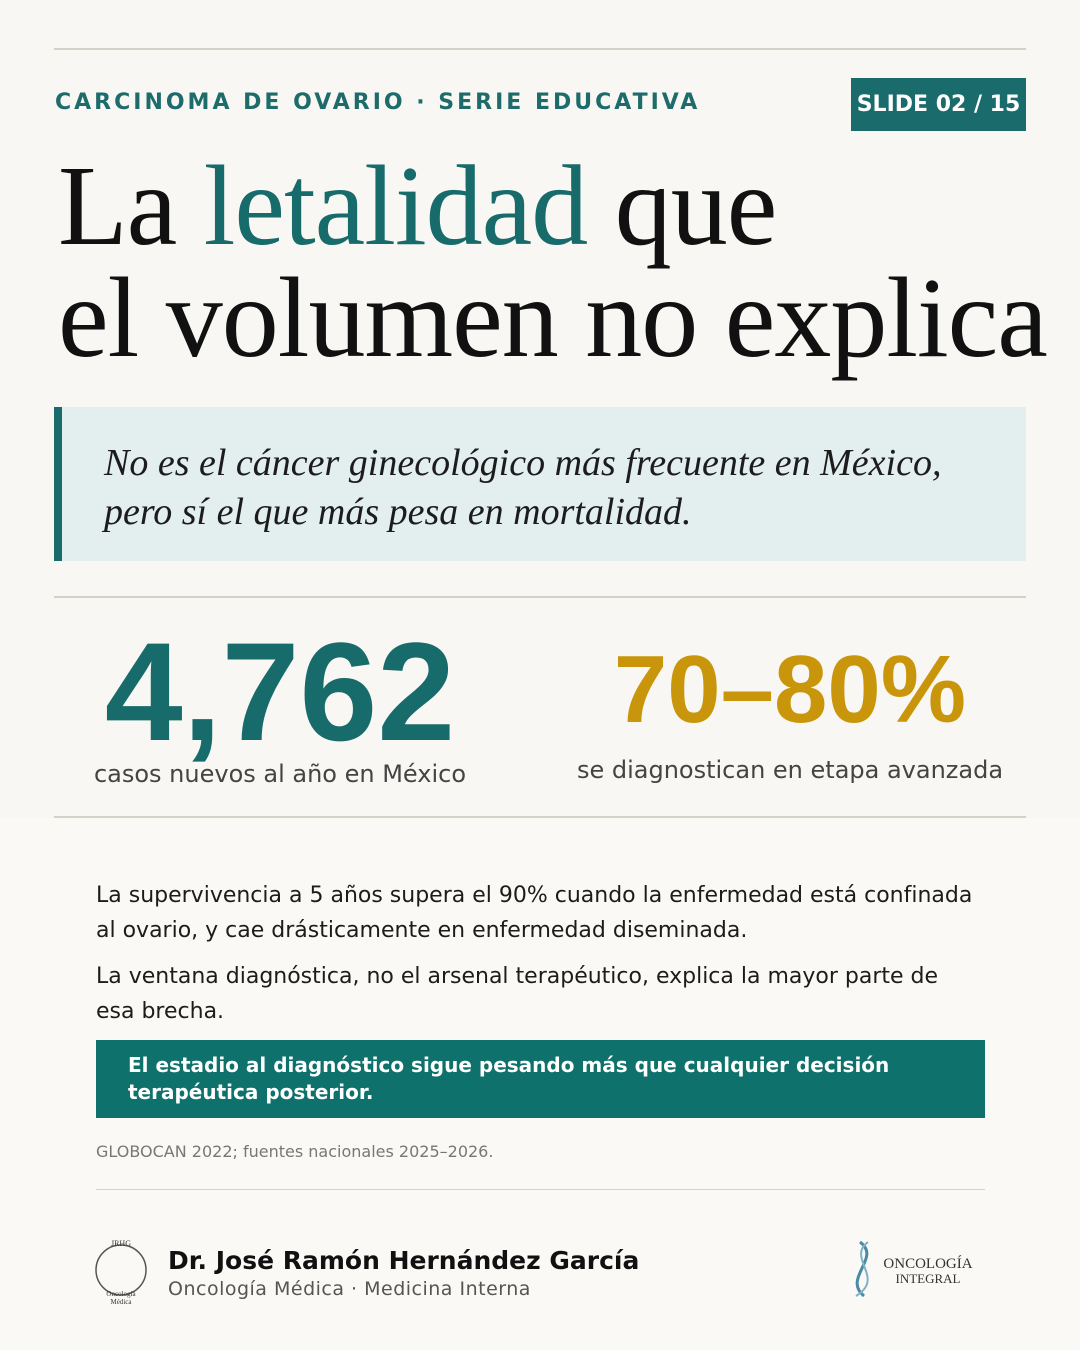  What do you see at coordinates (121, 1272) in the screenshot?
I see `logo-left: JRHG Oncología Médica` at bounding box center [121, 1272].